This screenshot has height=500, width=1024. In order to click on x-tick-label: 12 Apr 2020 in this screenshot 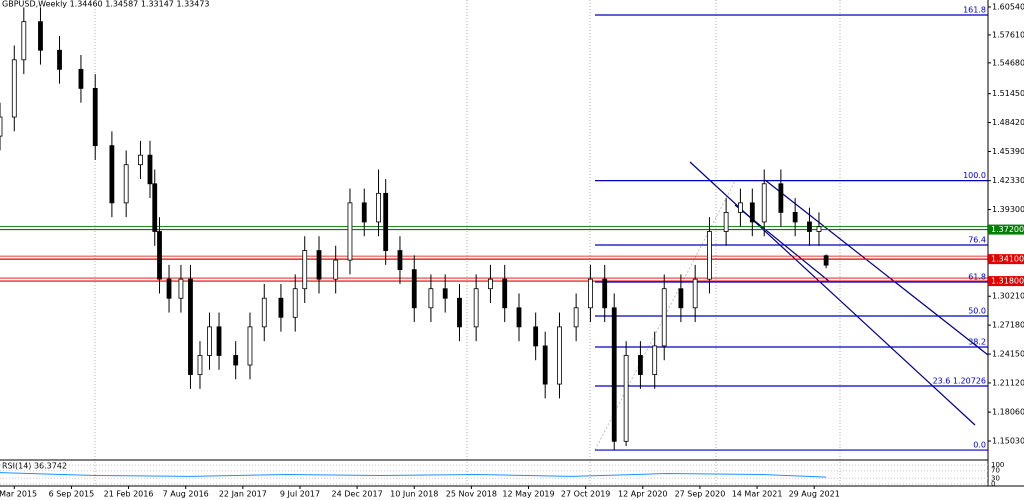, I will do `click(642, 494)`.